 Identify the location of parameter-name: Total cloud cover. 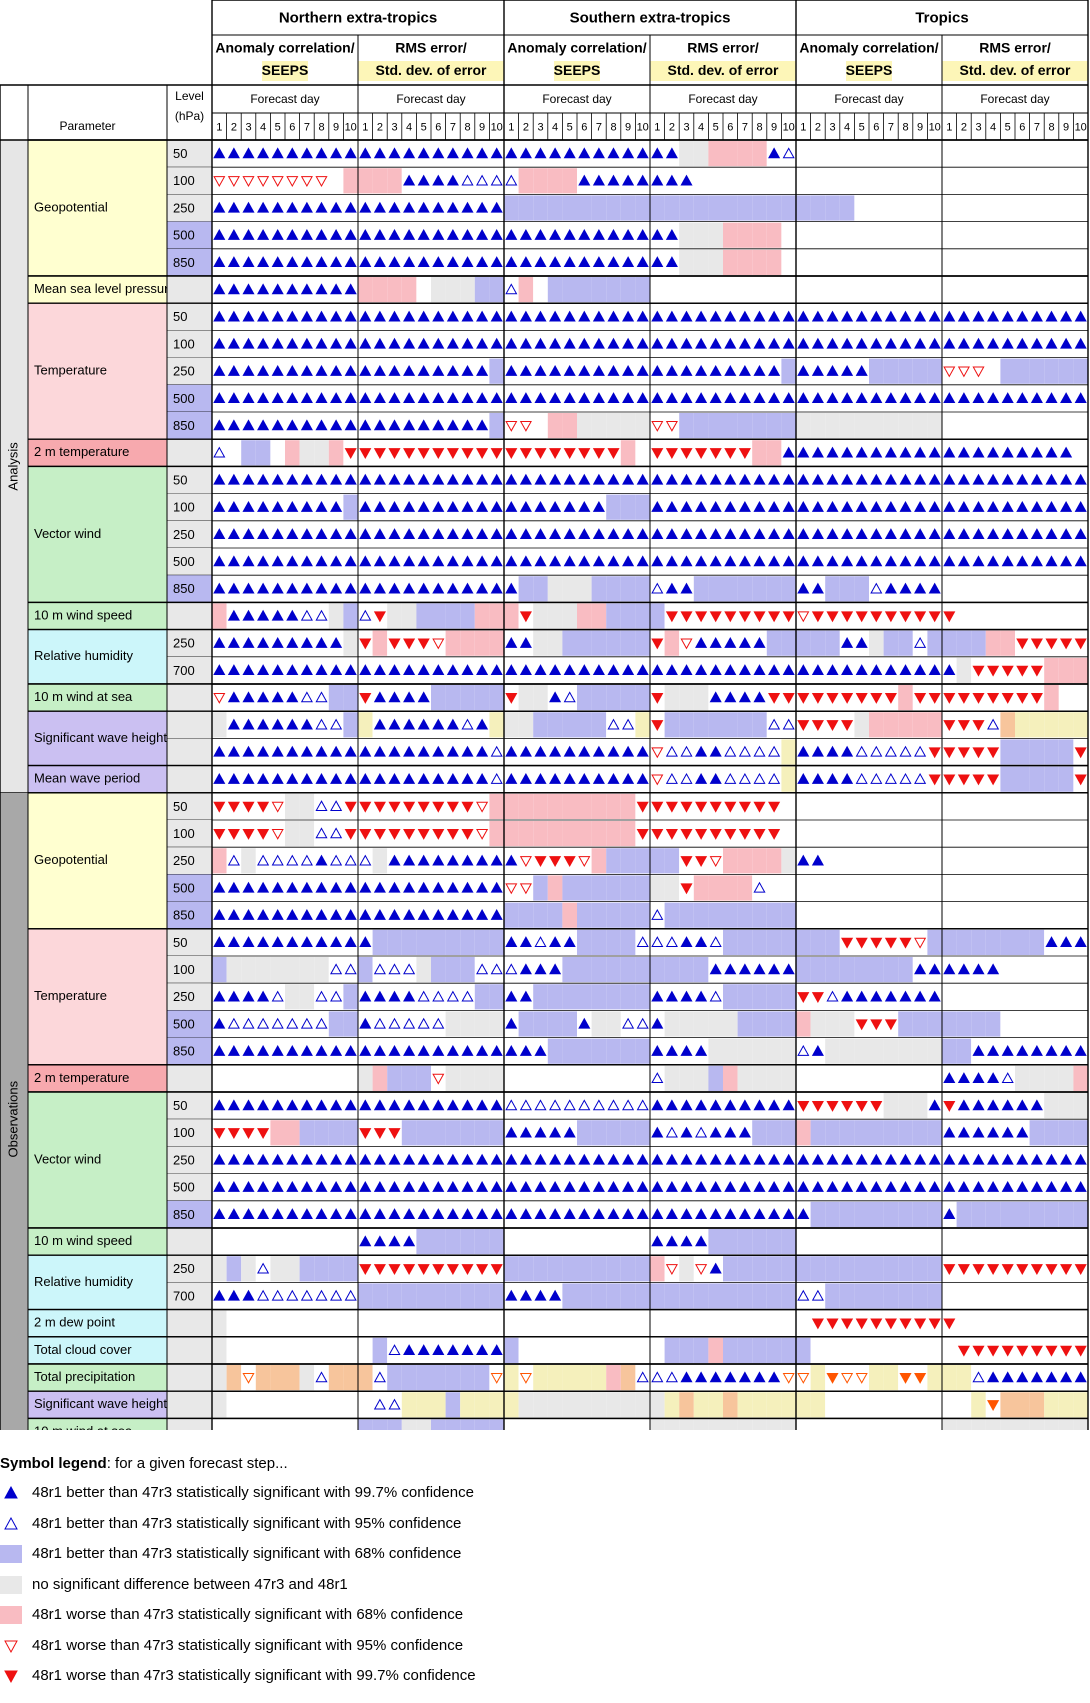
(83, 1349).